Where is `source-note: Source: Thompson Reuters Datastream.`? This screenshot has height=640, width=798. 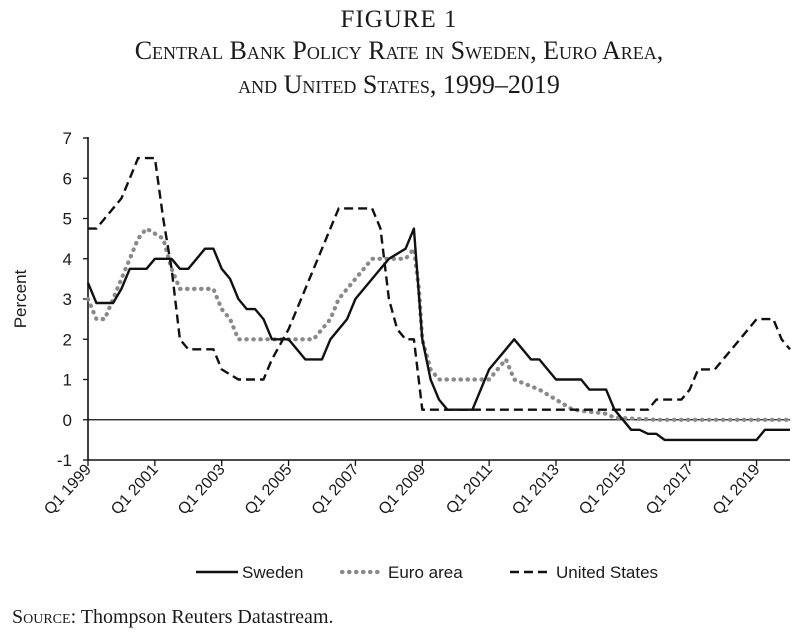 source-note: Source: Thompson Reuters Datastream. is located at coordinates (173, 617).